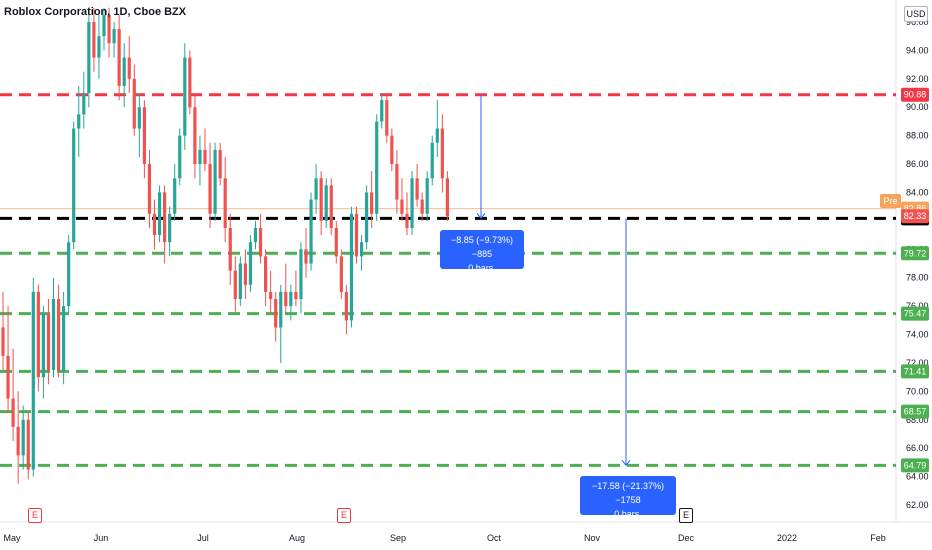  What do you see at coordinates (12, 538) in the screenshot?
I see `x-tick-label: May` at bounding box center [12, 538].